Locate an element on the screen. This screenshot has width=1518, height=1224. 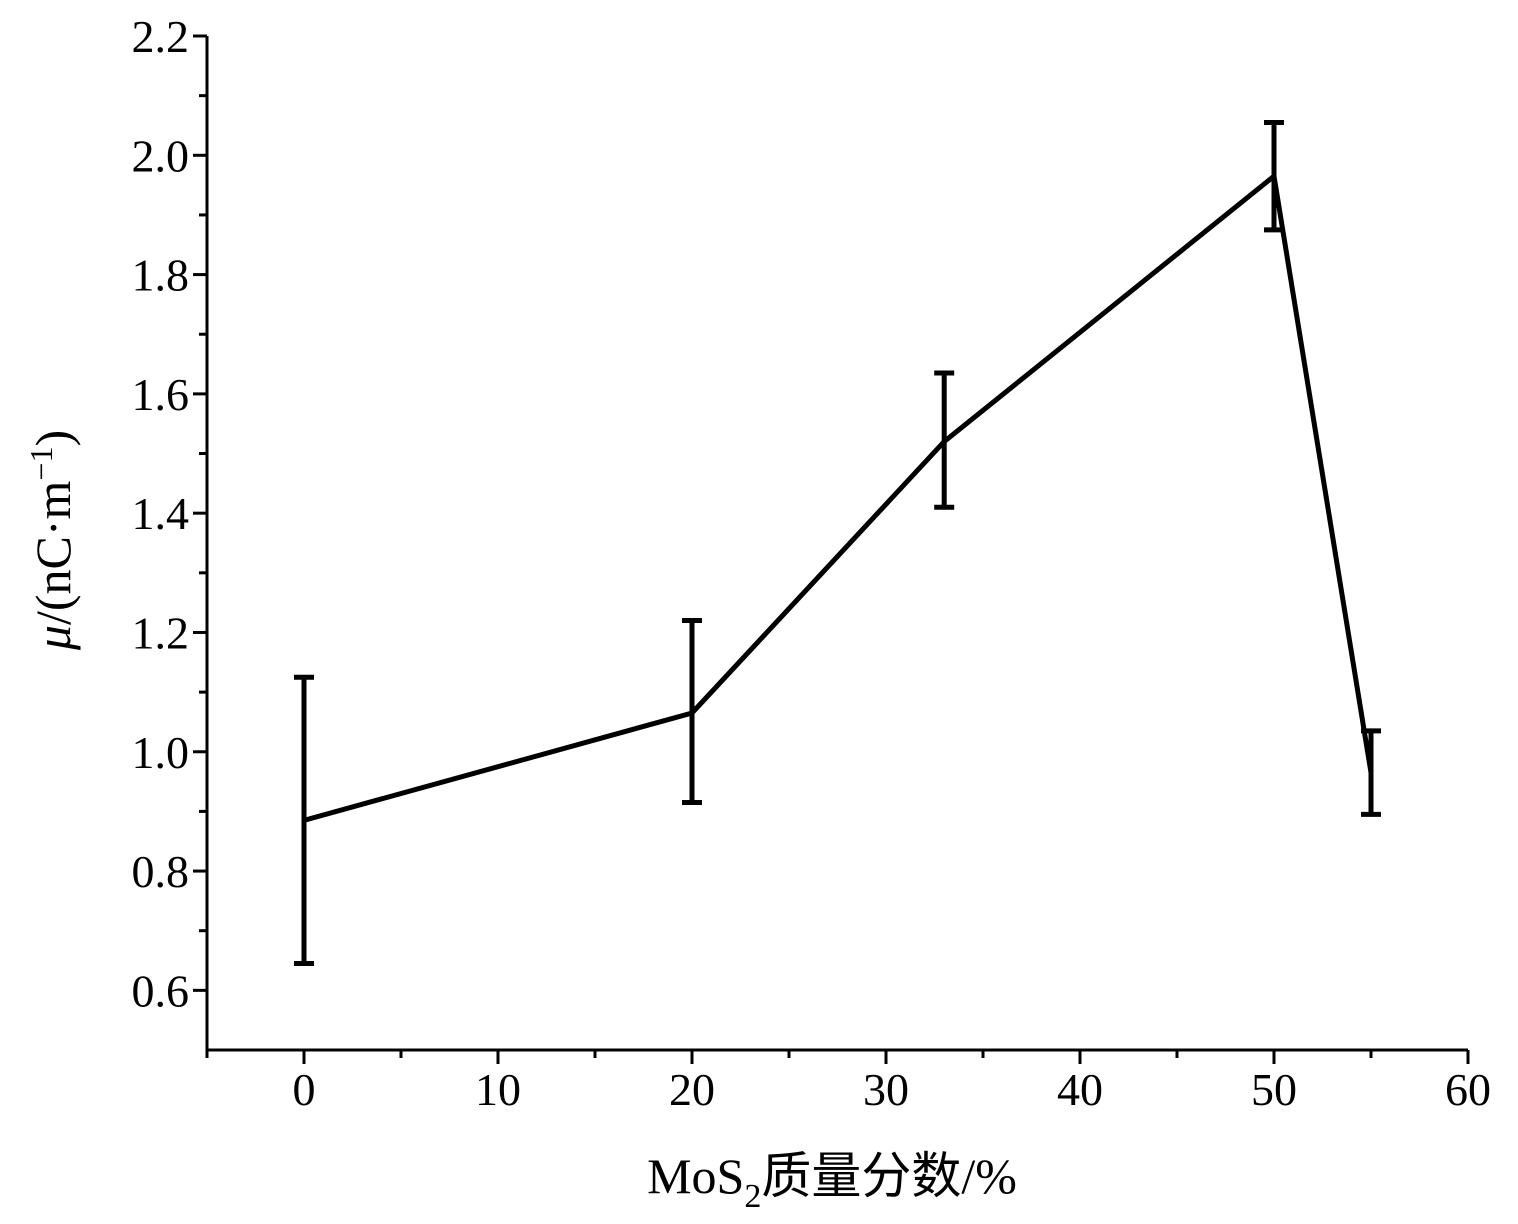
y-tick-label: 0.8 is located at coordinates (161, 871).